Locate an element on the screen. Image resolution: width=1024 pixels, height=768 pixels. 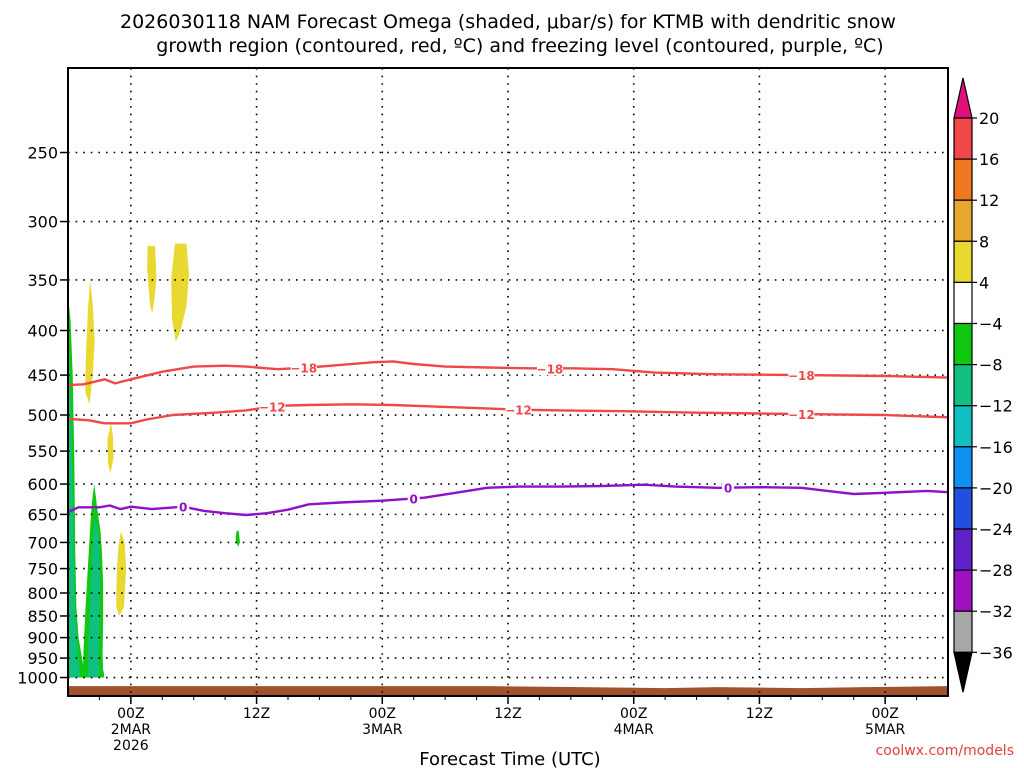
contour-label-0-2: −18 is located at coordinates (801, 376).